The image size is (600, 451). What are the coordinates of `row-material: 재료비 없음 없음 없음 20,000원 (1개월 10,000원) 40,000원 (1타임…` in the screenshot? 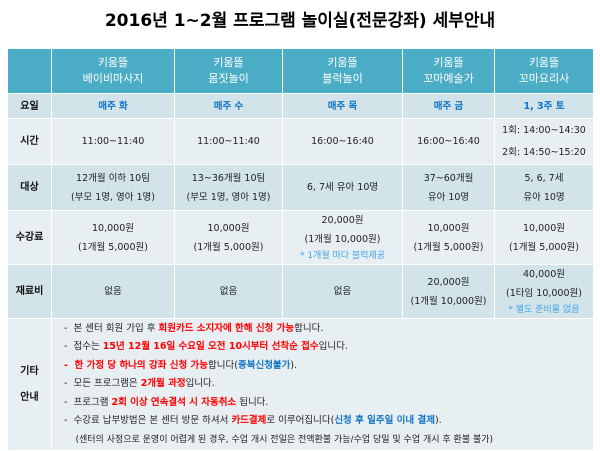 It's located at (300, 291).